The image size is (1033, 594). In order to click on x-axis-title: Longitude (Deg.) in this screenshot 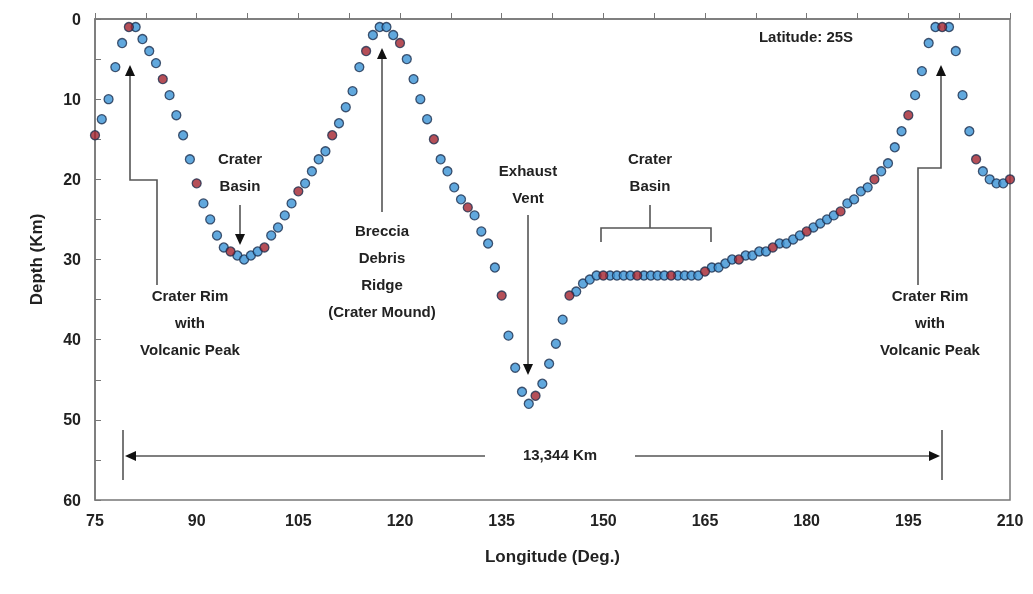, I will do `click(552, 556)`.